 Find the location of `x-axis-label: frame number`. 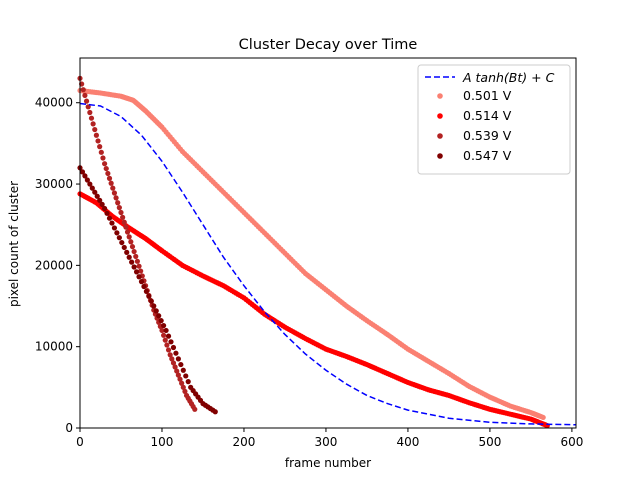

x-axis-label: frame number is located at coordinates (328, 463).